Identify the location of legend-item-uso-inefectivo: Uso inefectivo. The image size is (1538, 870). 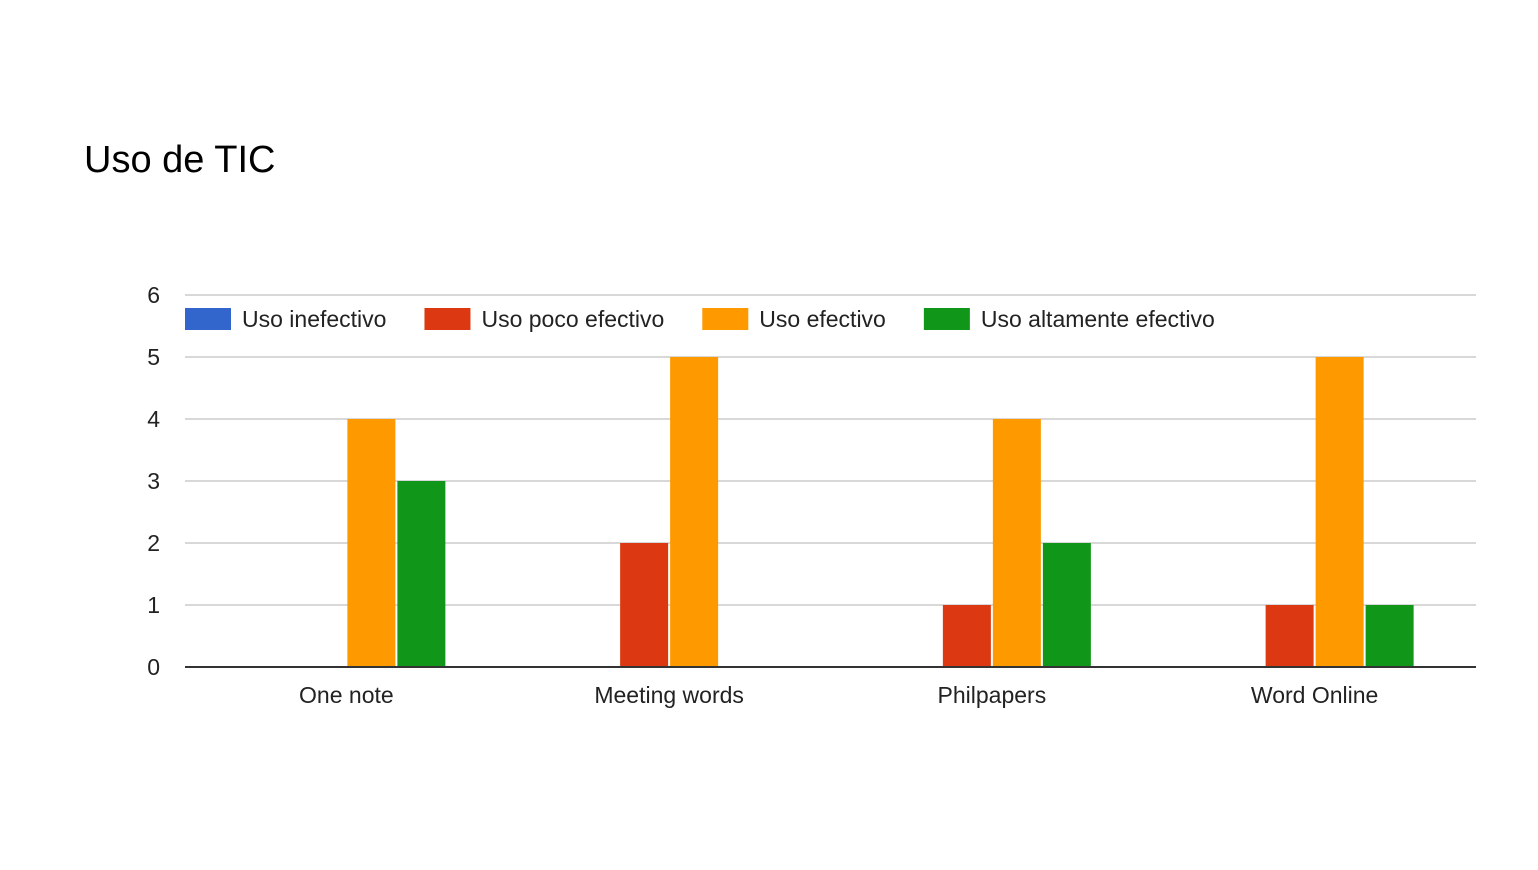
(285, 319).